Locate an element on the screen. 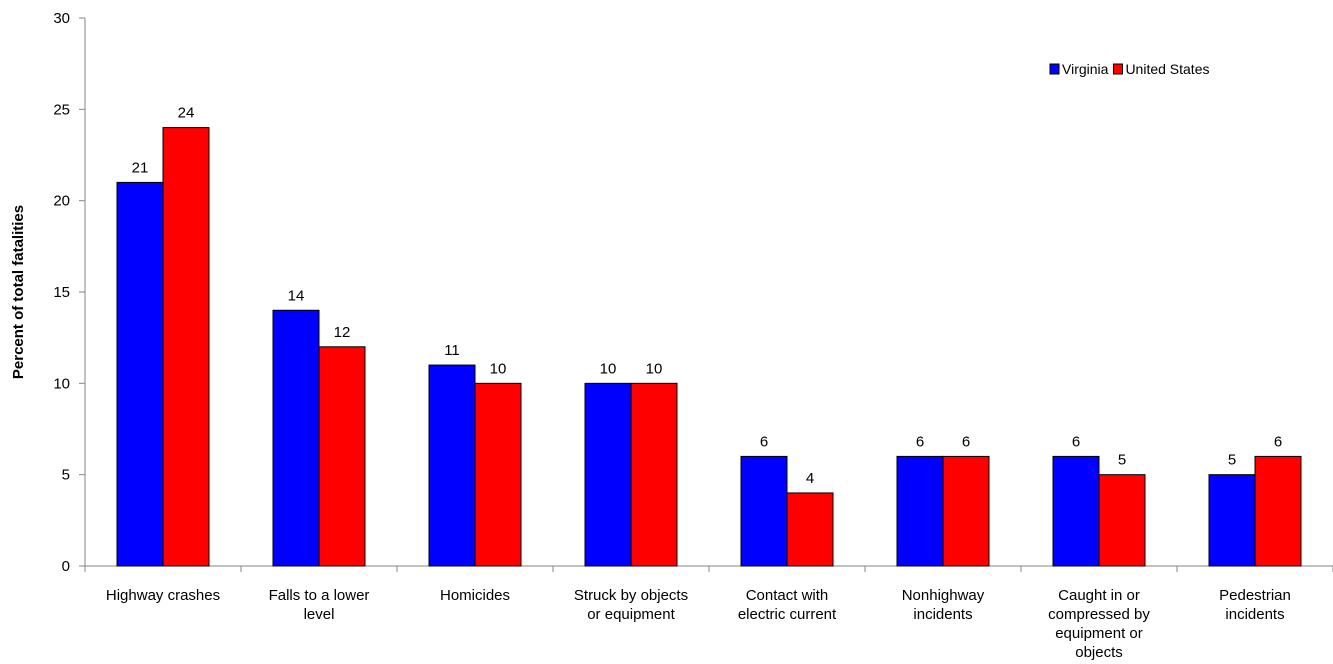  y-axis-title: Percent of total fatalities is located at coordinates (18, 292).